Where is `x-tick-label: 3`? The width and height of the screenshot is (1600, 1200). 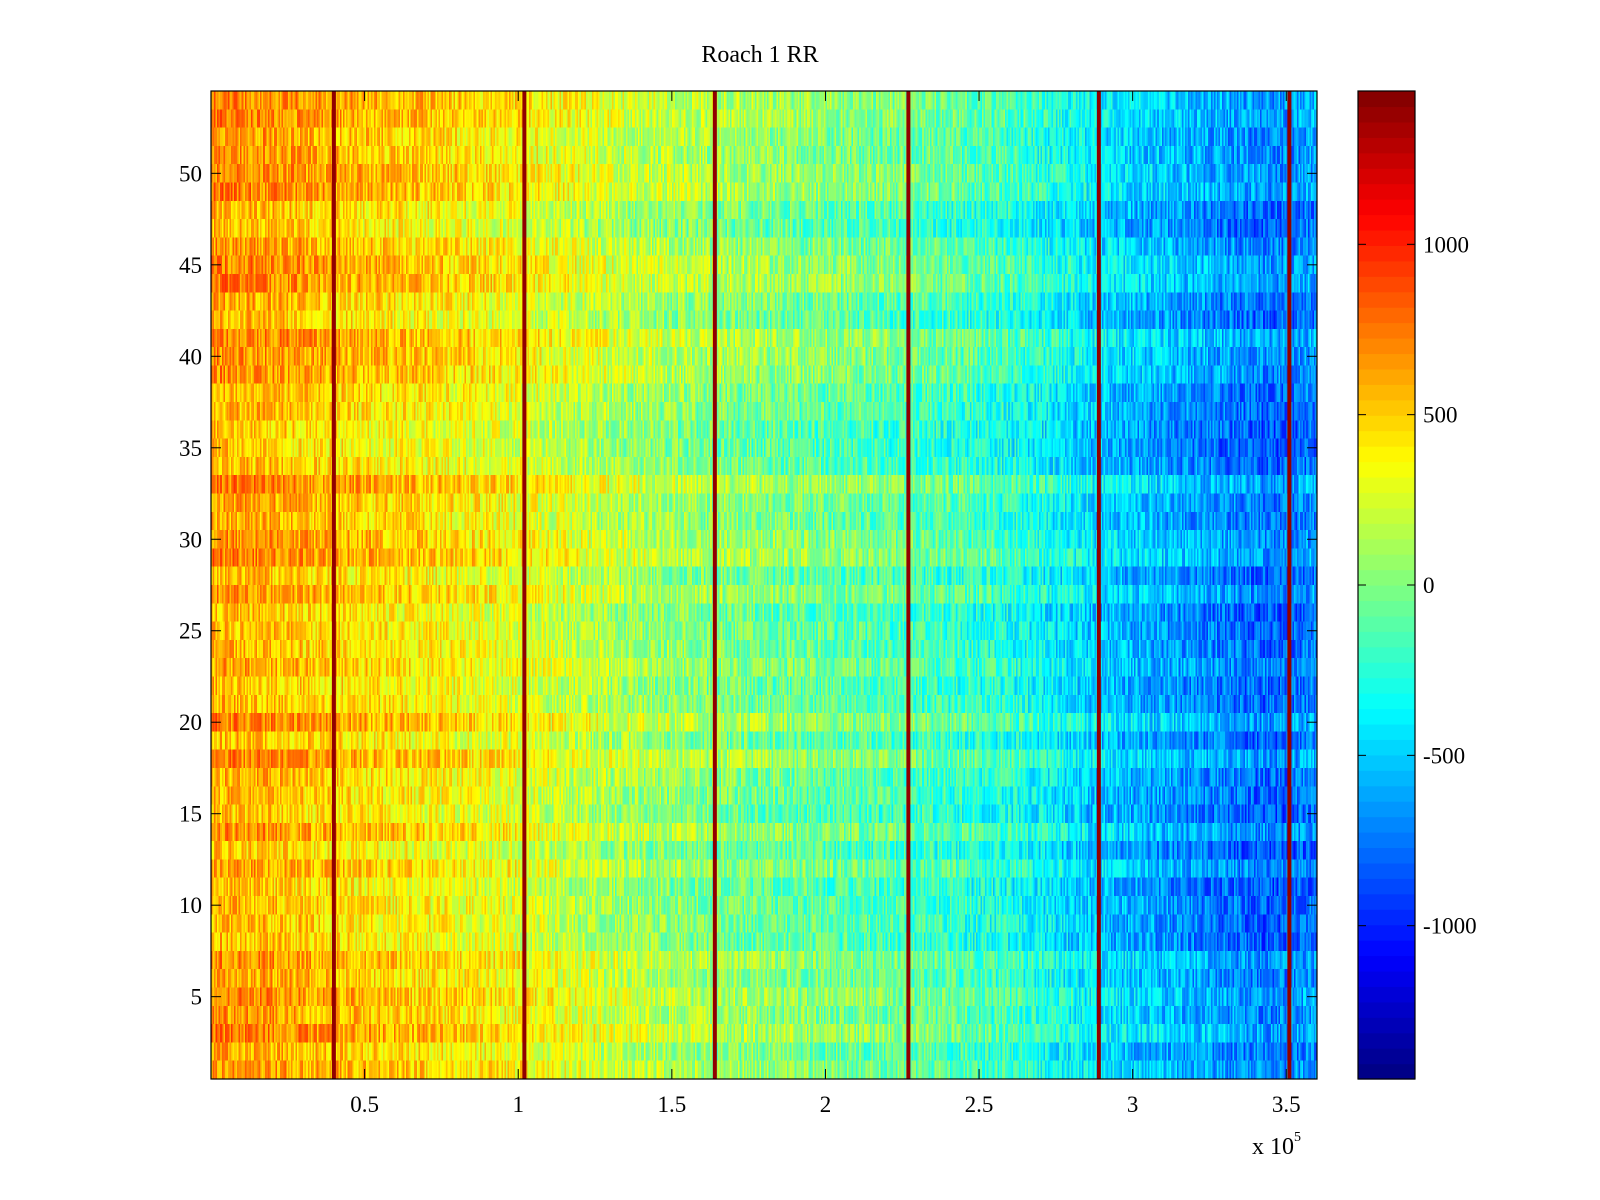
x-tick-label: 3 is located at coordinates (1133, 1104).